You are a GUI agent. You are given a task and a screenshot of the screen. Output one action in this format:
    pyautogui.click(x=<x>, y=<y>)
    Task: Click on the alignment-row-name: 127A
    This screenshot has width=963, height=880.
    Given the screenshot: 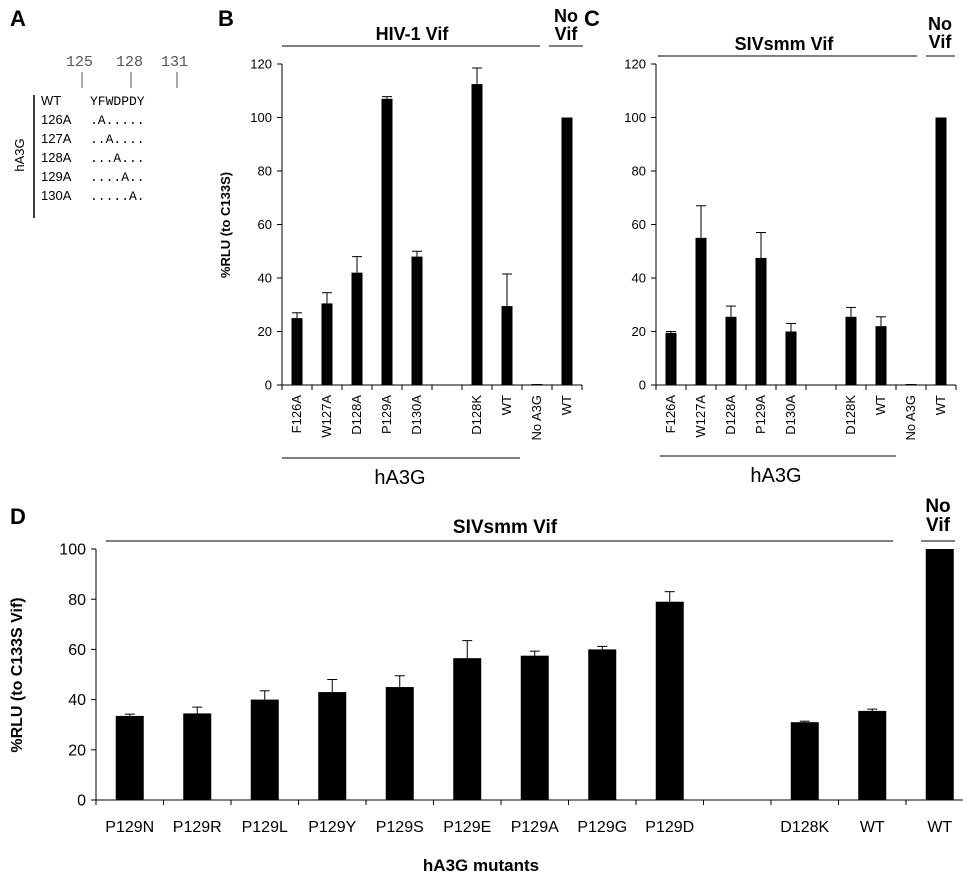 What is the action you would take?
    pyautogui.click(x=56, y=138)
    